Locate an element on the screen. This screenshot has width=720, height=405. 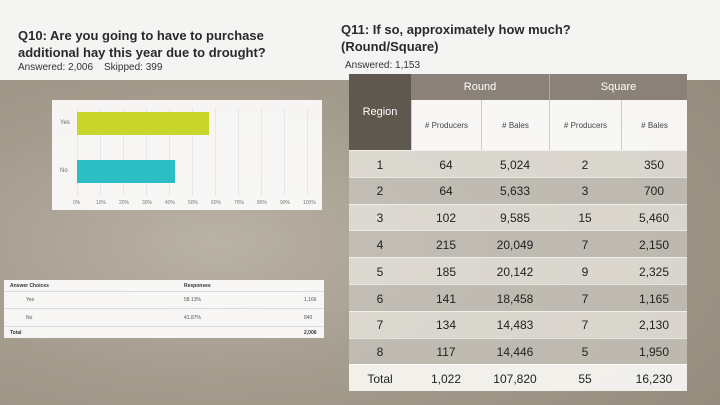
cell-region: 6 is located at coordinates (380, 298).